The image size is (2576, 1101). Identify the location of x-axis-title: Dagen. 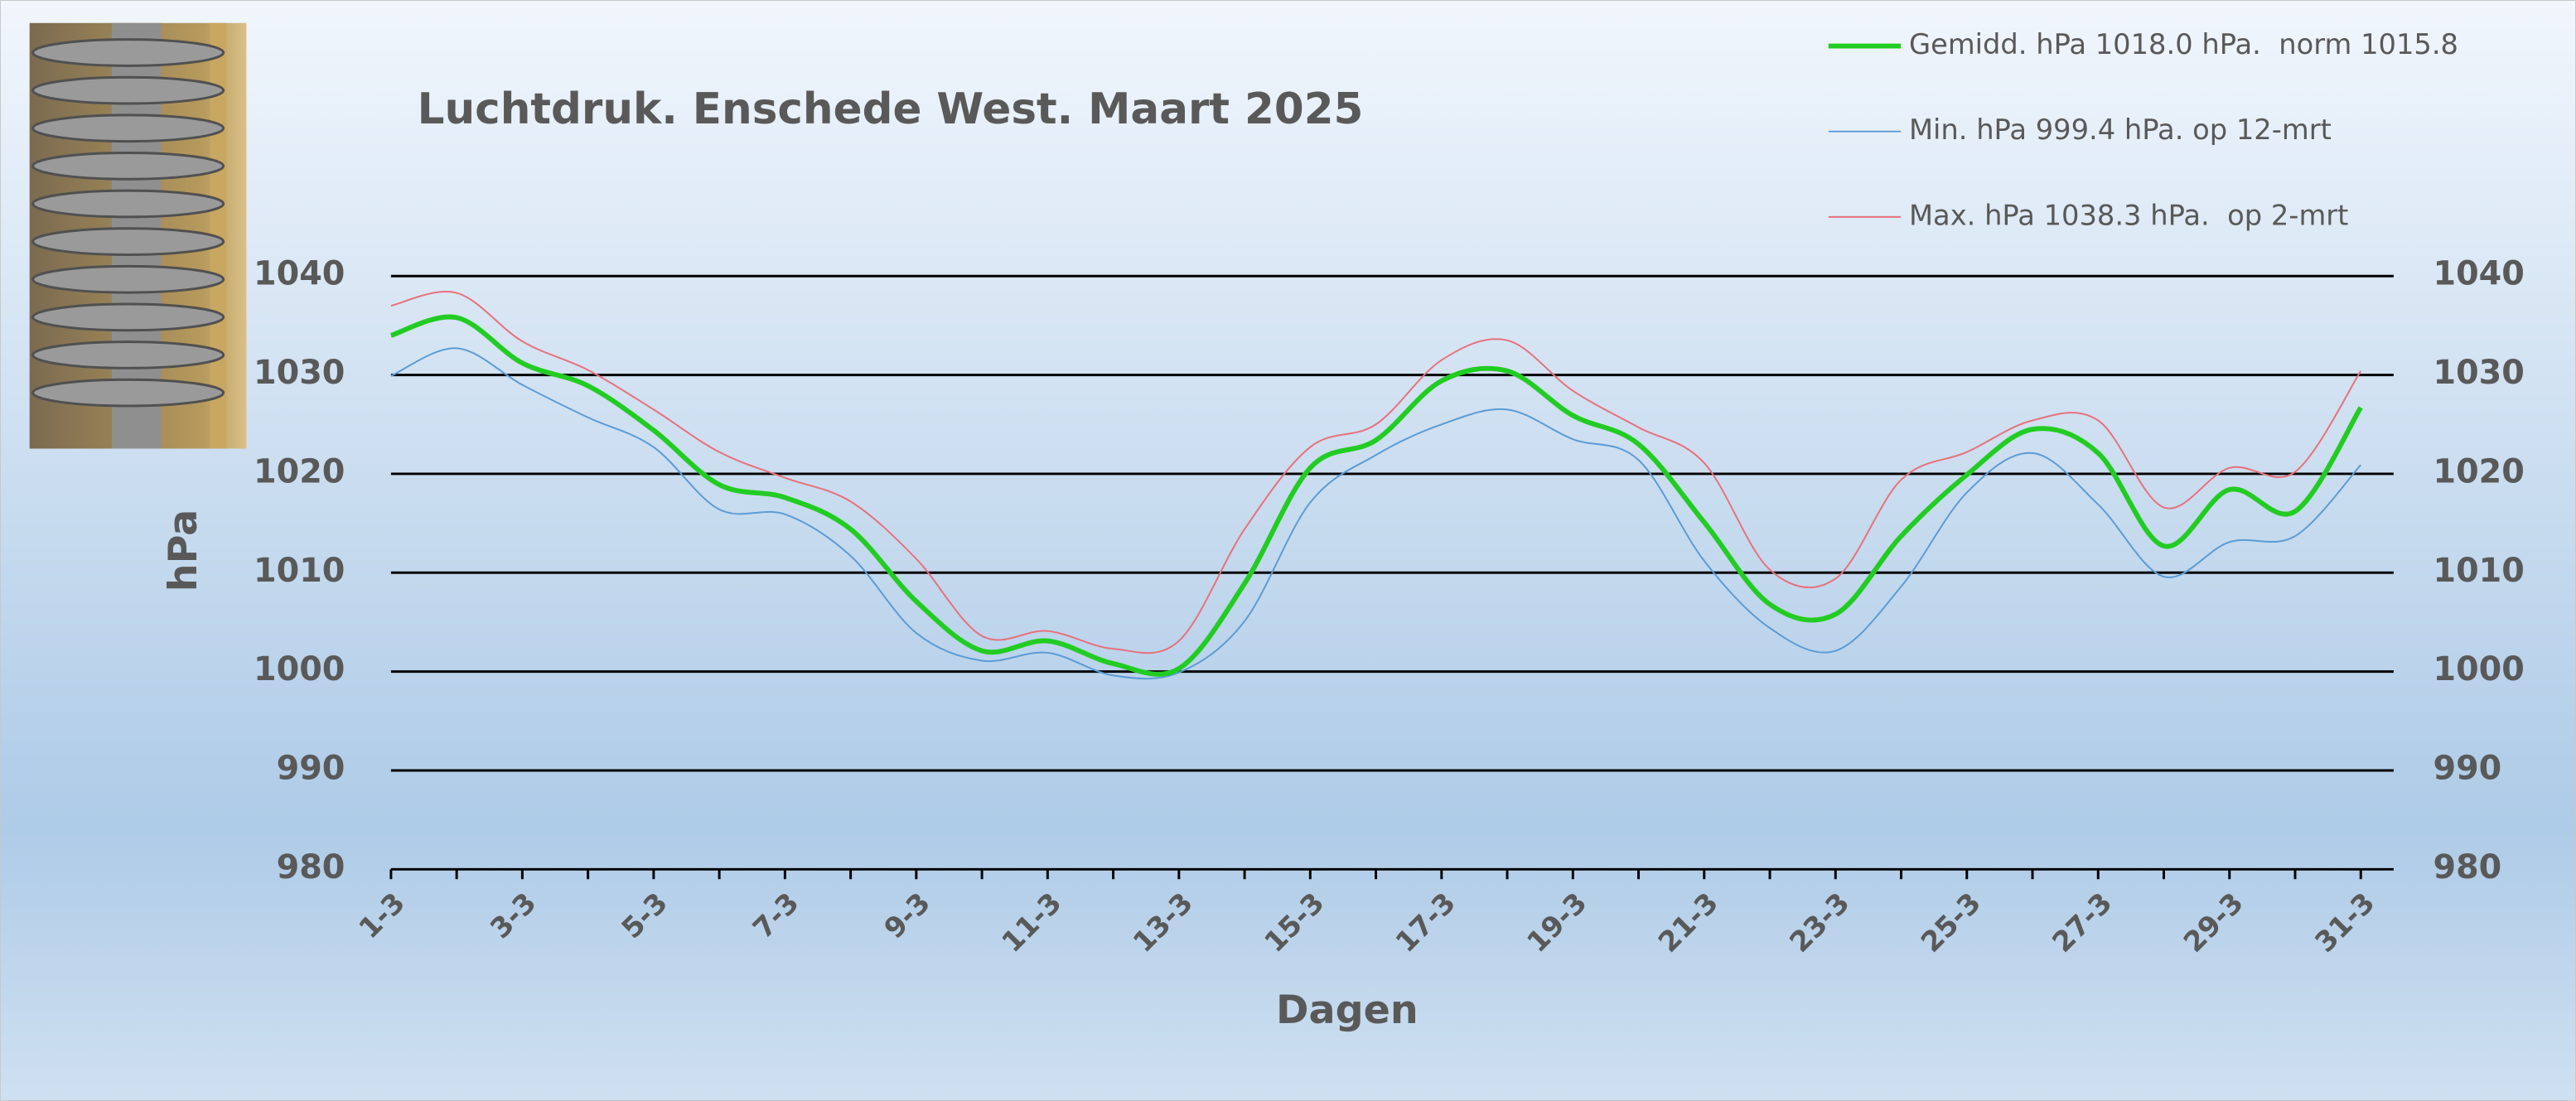
(1347, 1010).